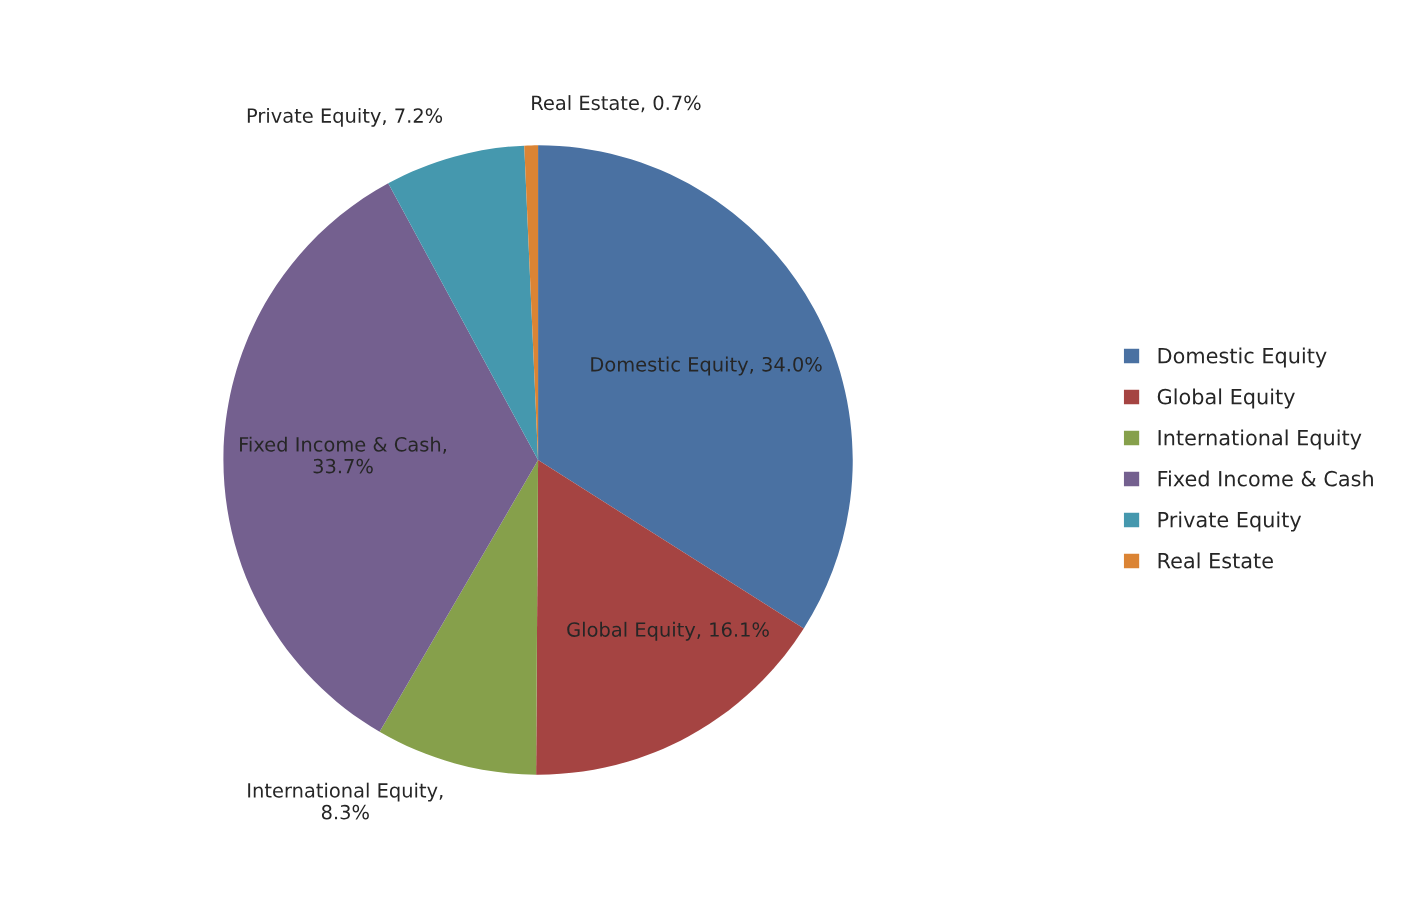  What do you see at coordinates (1230, 521) in the screenshot?
I see `legend-label: Private Equity` at bounding box center [1230, 521].